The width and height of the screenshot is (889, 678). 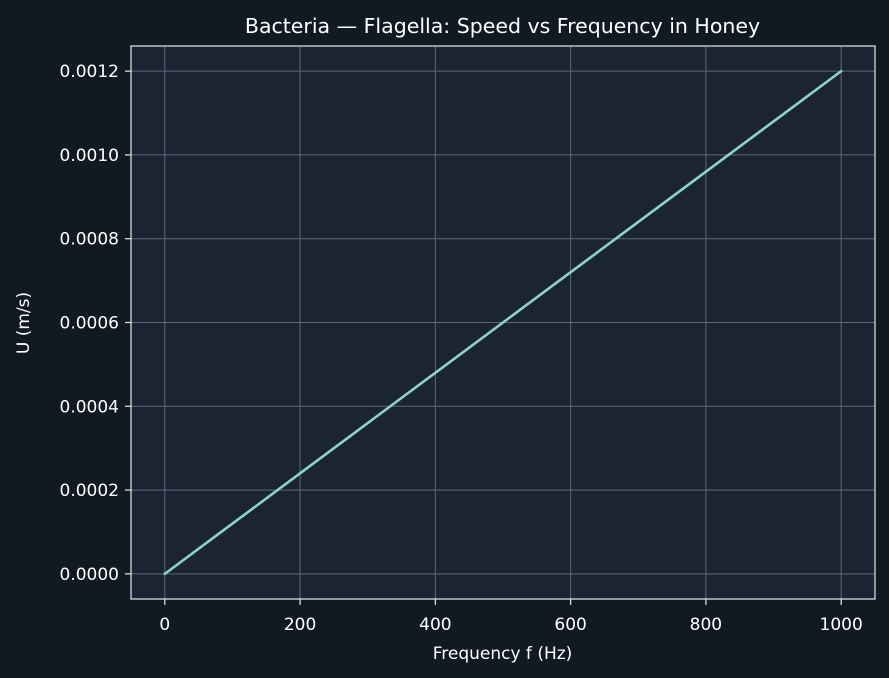 What do you see at coordinates (89, 156) in the screenshot?
I see `y-tick-label: 0.0010` at bounding box center [89, 156].